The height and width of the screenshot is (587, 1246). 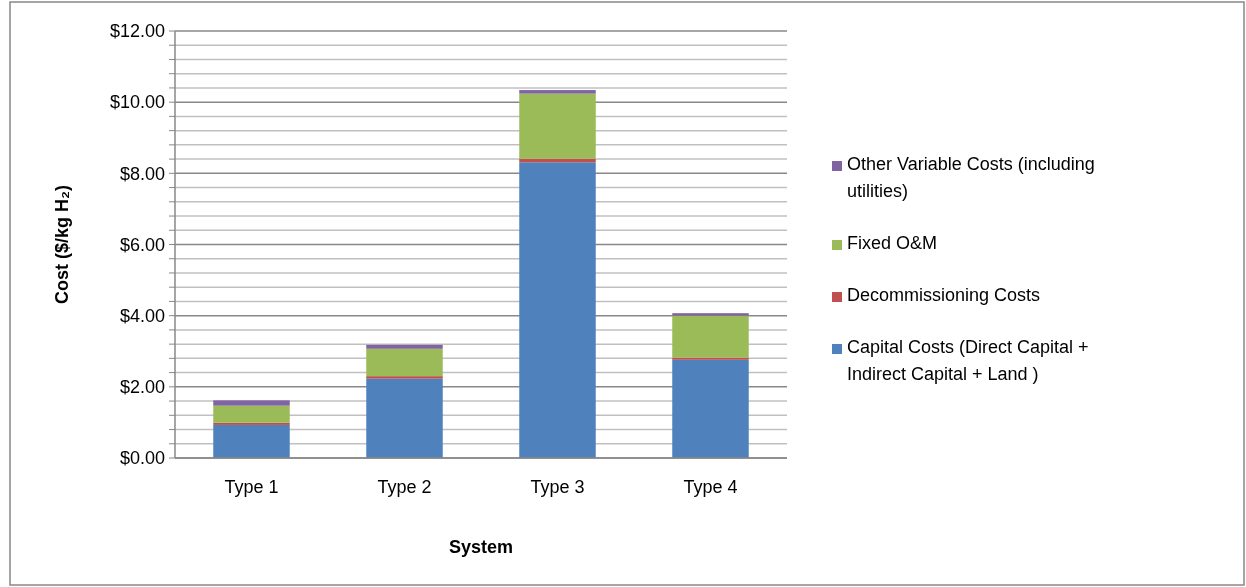 What do you see at coordinates (142, 173) in the screenshot?
I see `y-tick-label: $8.00` at bounding box center [142, 173].